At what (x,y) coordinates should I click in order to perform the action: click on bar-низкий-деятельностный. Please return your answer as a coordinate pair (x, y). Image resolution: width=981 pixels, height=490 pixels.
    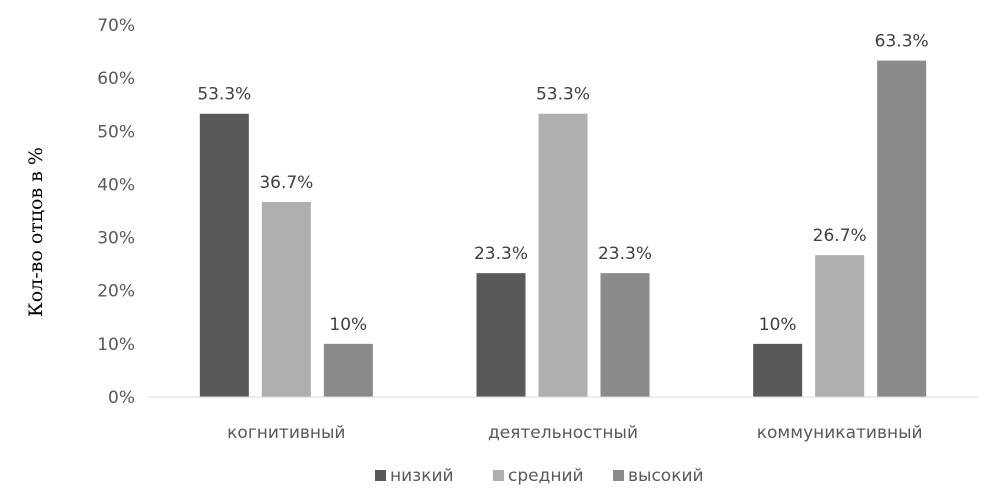
    Looking at the image, I should click on (501, 335).